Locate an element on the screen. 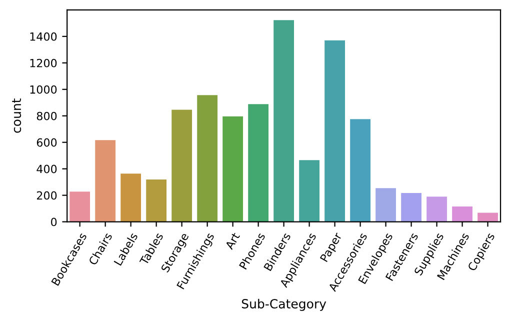 The width and height of the screenshot is (516, 331). y-tick-label: 200 is located at coordinates (46, 195).